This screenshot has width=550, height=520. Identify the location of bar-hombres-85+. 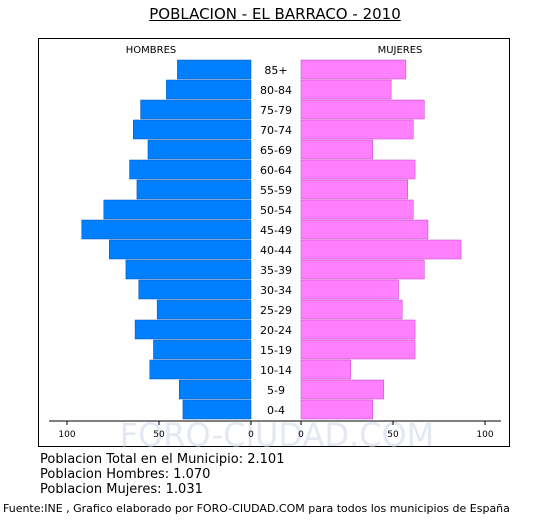
(214, 69).